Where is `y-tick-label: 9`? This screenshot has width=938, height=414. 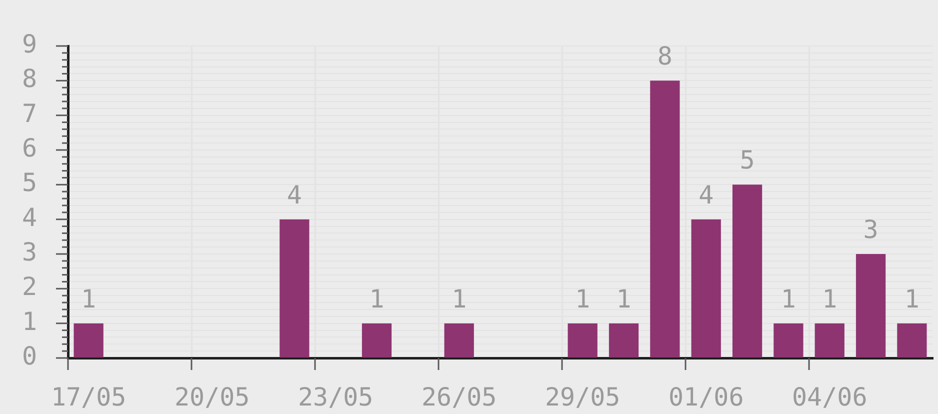
y-tick-label: 9 is located at coordinates (29, 44).